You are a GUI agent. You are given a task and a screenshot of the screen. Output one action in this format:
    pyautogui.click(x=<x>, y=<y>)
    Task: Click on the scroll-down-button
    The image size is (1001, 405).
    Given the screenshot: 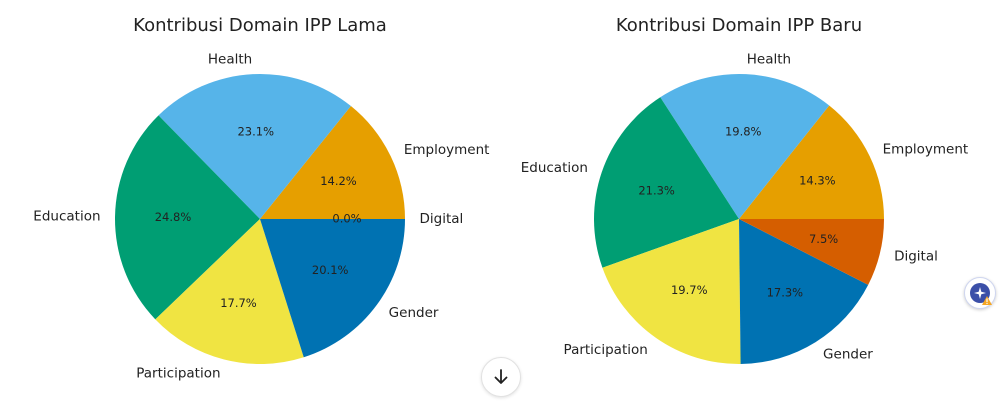 What is the action you would take?
    pyautogui.click(x=501, y=377)
    